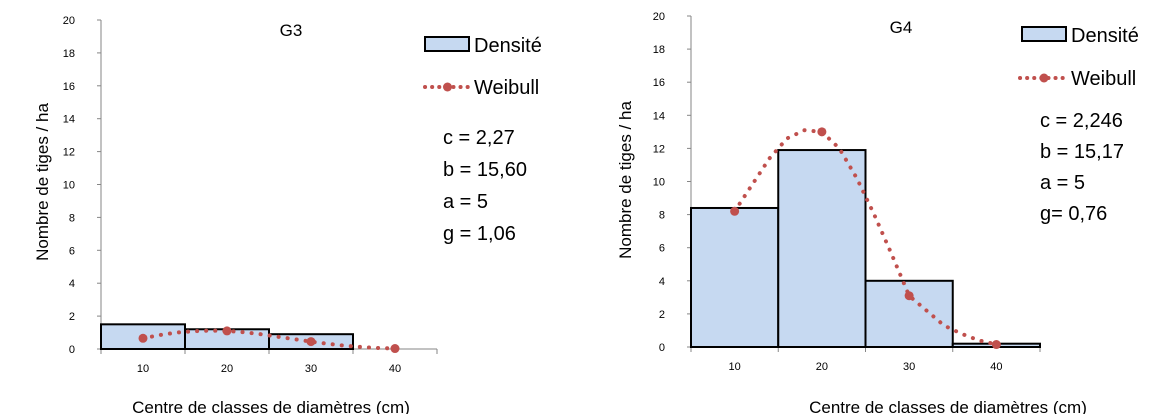 The height and width of the screenshot is (414, 1171). I want to click on parameter-annotation: b = 15,60, so click(485, 170).